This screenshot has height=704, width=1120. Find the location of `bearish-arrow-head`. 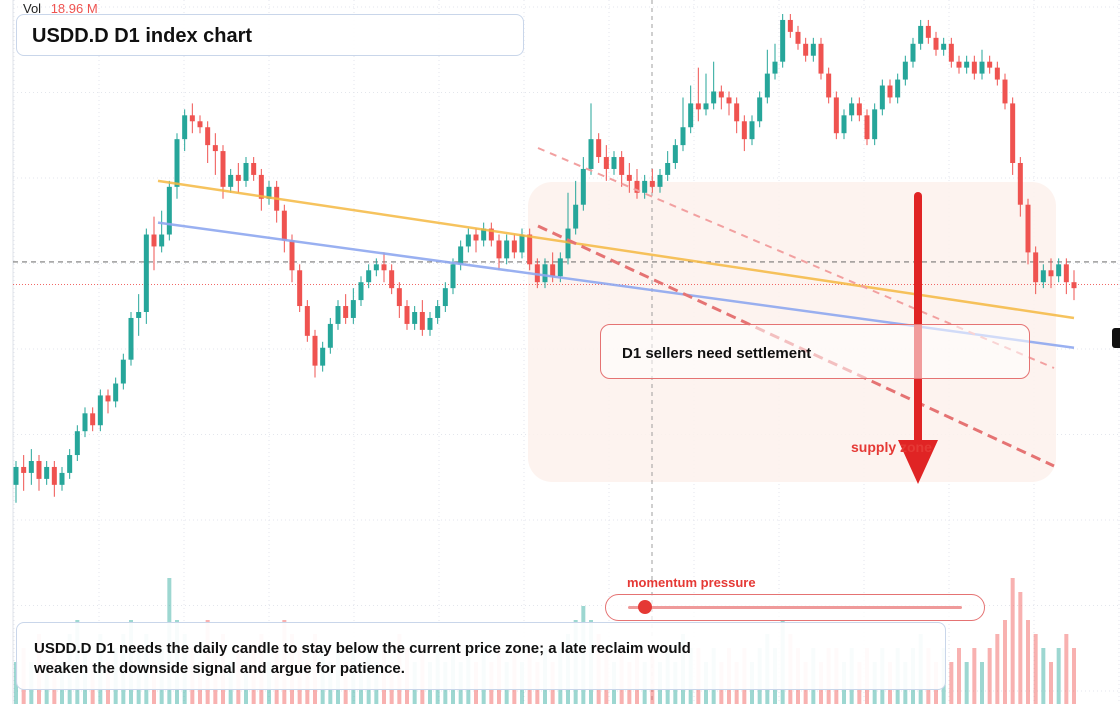

bearish-arrow-head is located at coordinates (918, 462).